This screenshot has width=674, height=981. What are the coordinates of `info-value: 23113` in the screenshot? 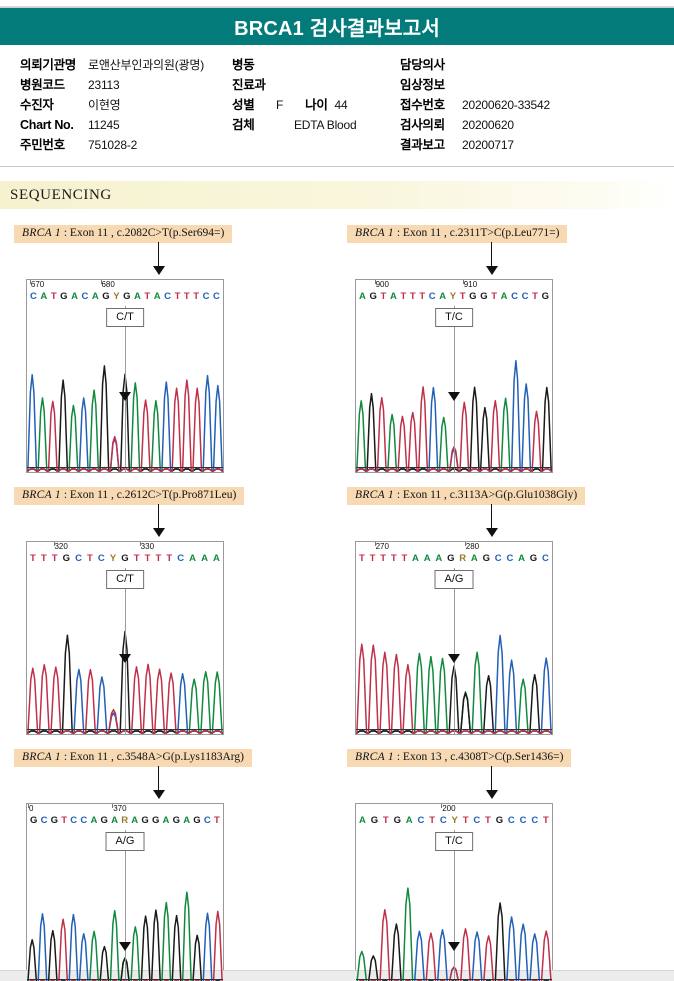 It's located at (104, 85).